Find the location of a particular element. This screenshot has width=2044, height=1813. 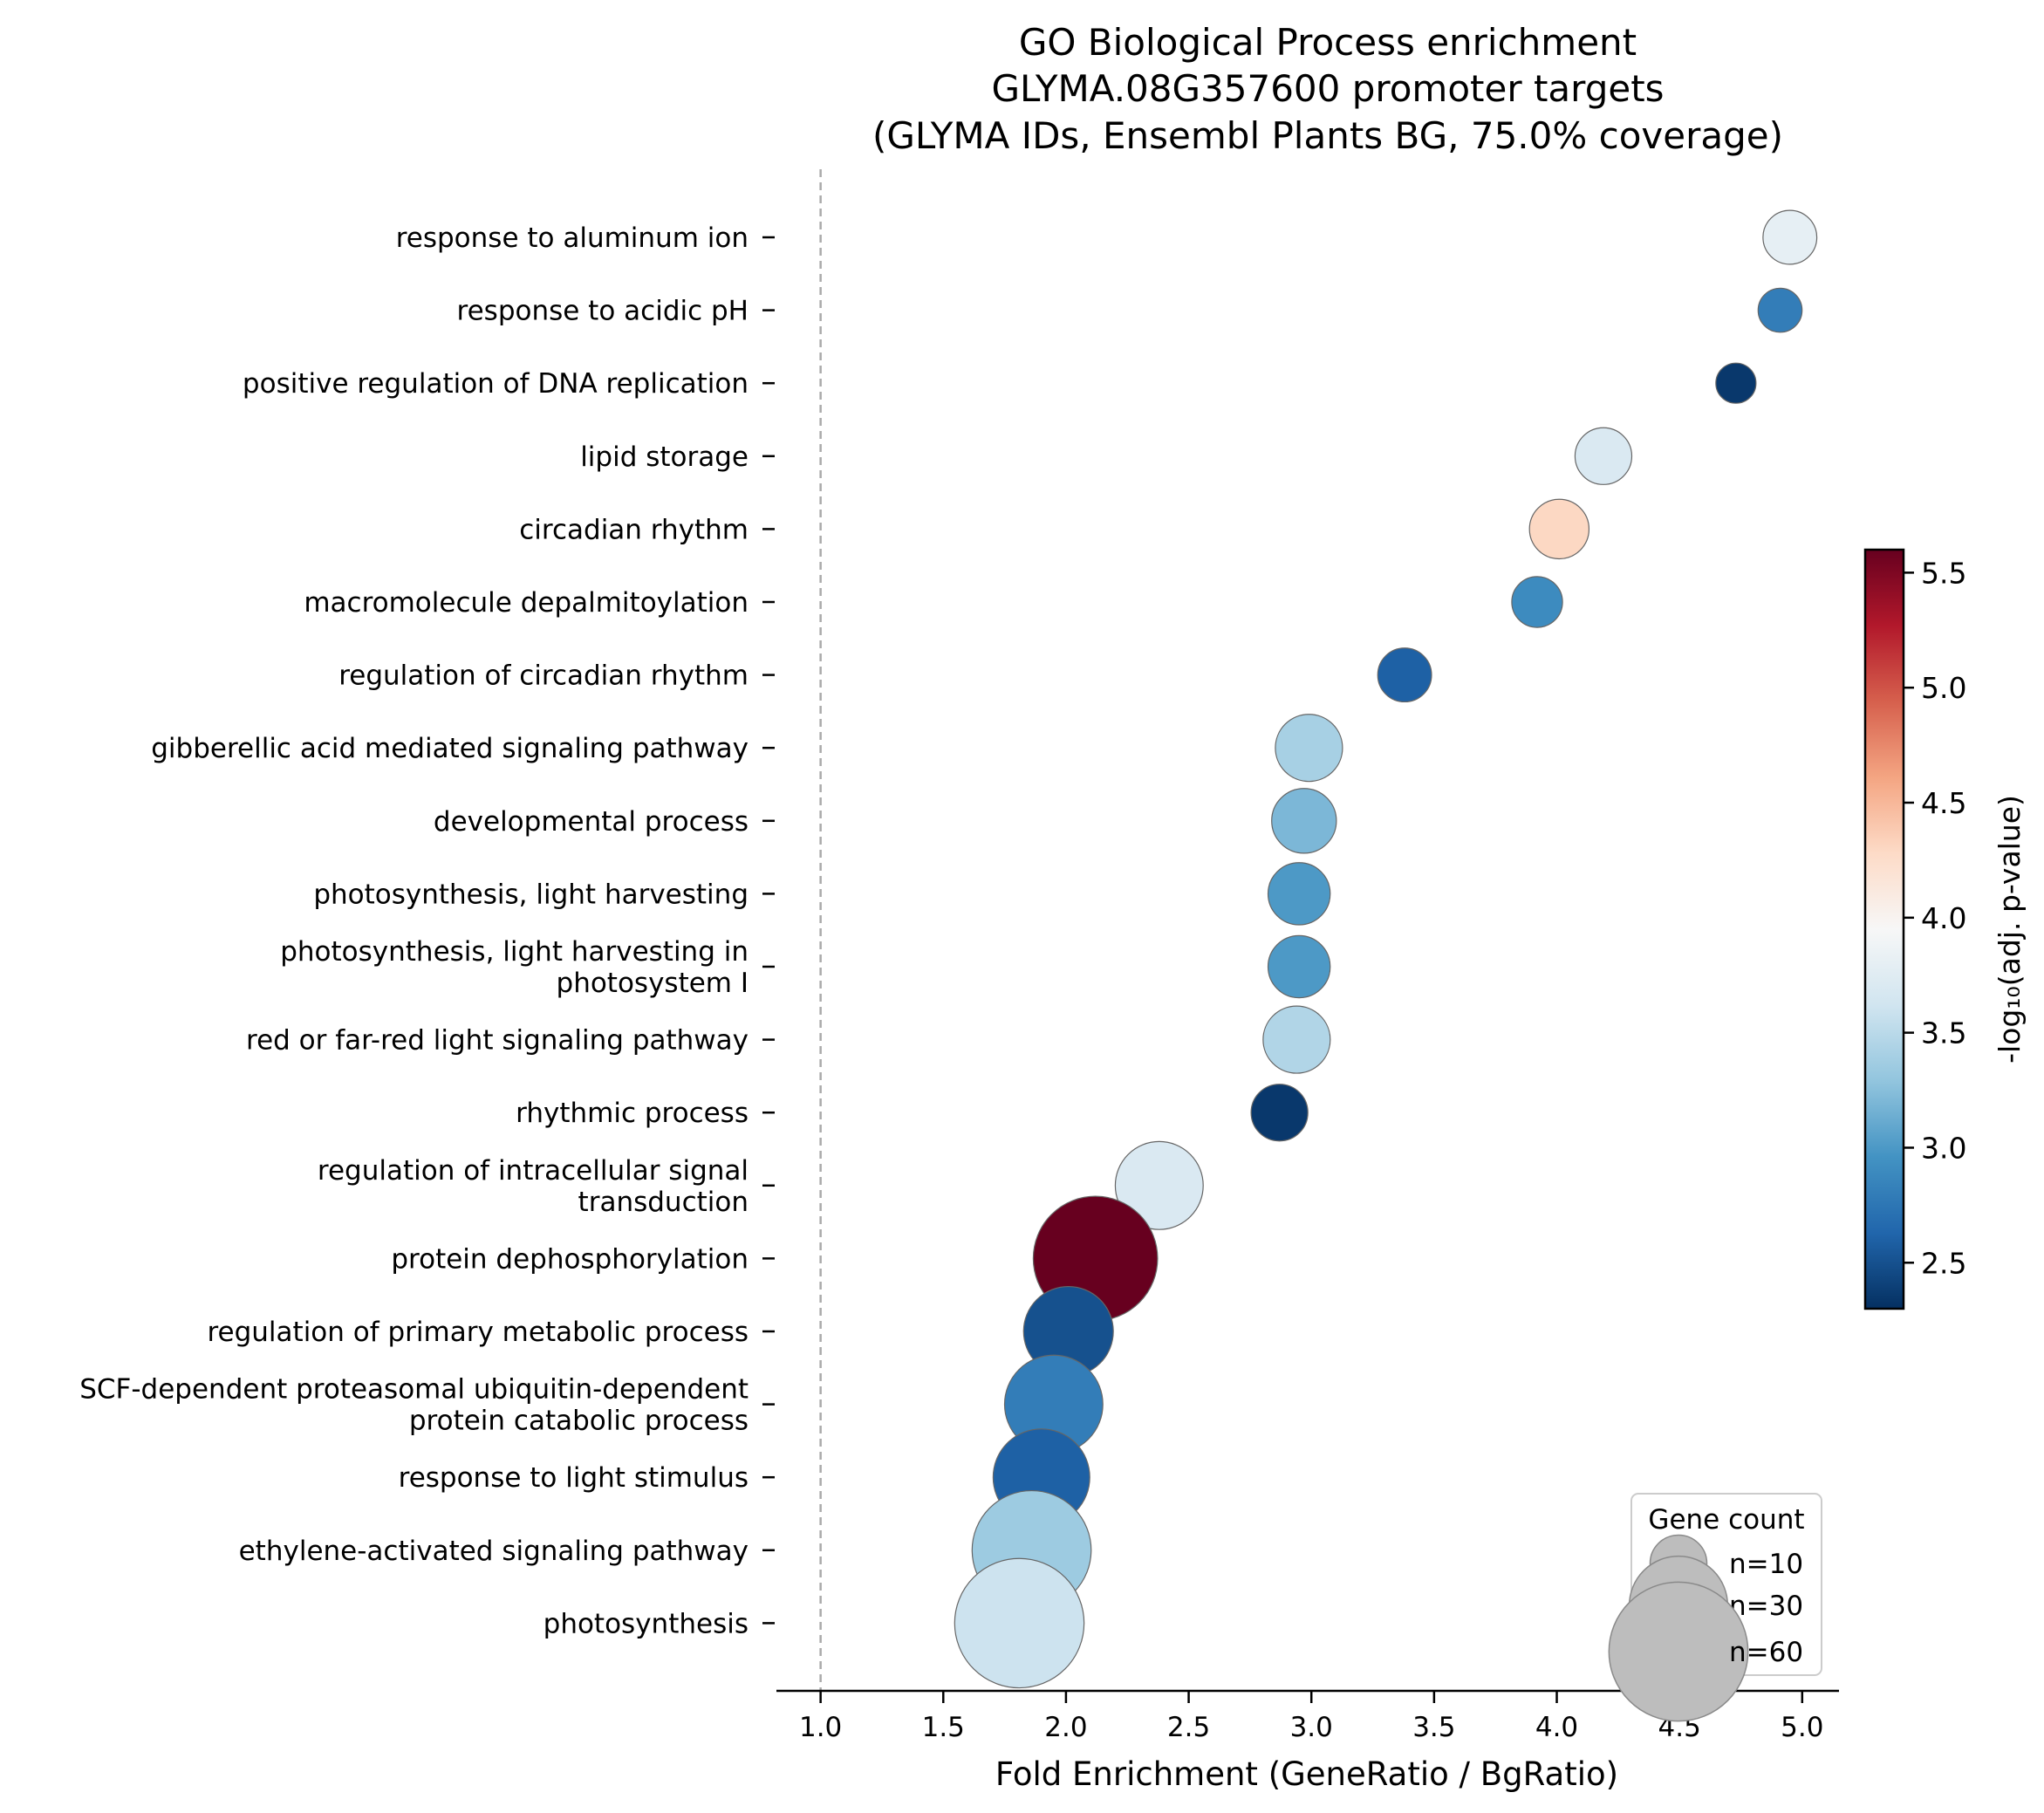

y-tick-label: response to aluminum ion is located at coordinates (572, 238).